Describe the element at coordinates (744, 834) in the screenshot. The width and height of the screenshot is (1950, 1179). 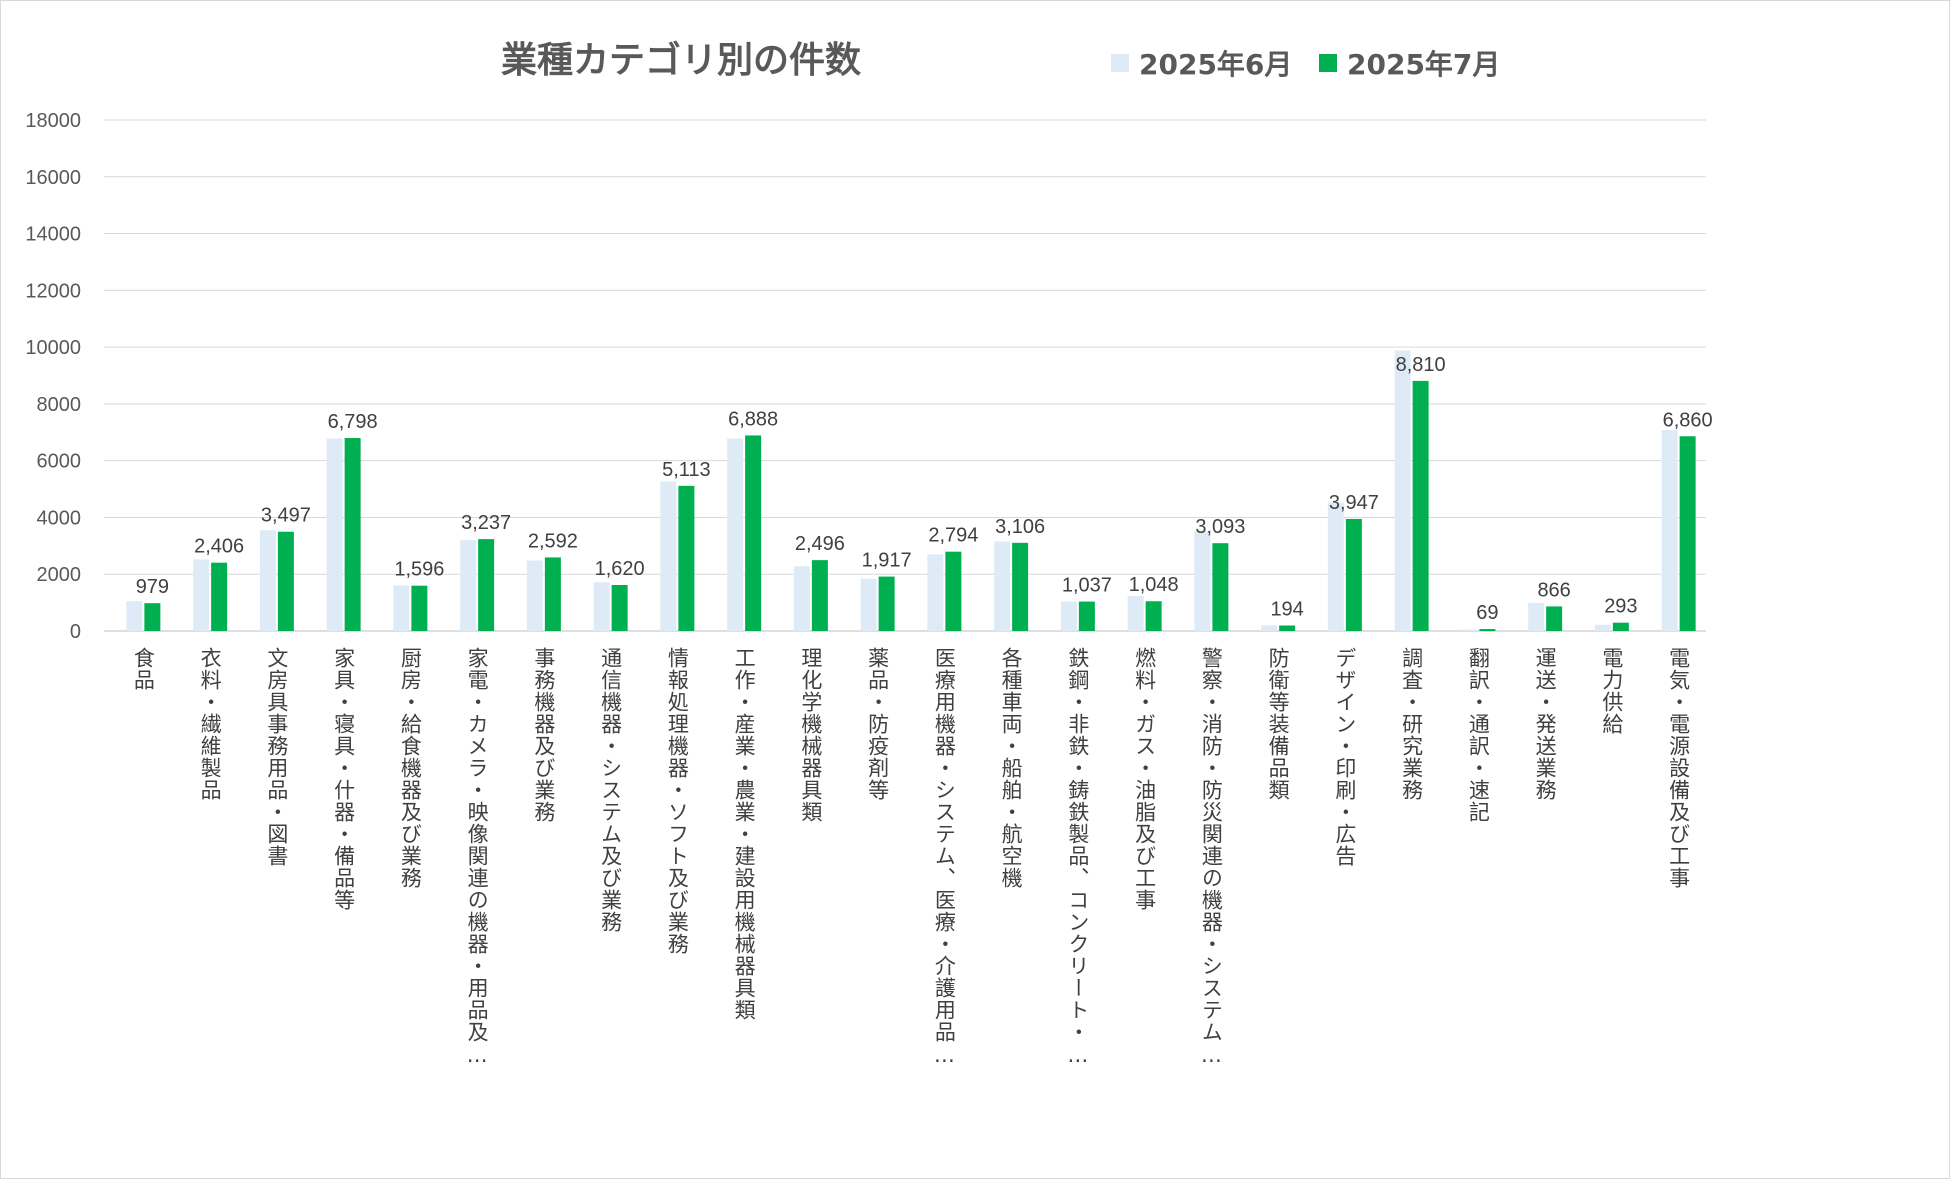
I see `x-tick-label: 工作・産業・農業・建設用機械器具類` at that location.